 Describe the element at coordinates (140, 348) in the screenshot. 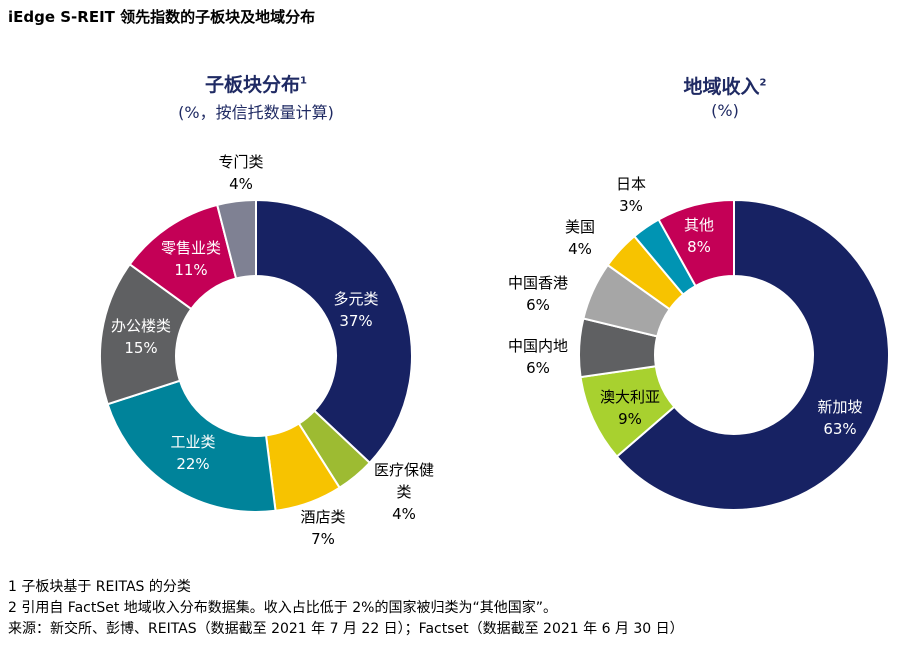

I see `chart1-slice-5-value: 15%` at that location.